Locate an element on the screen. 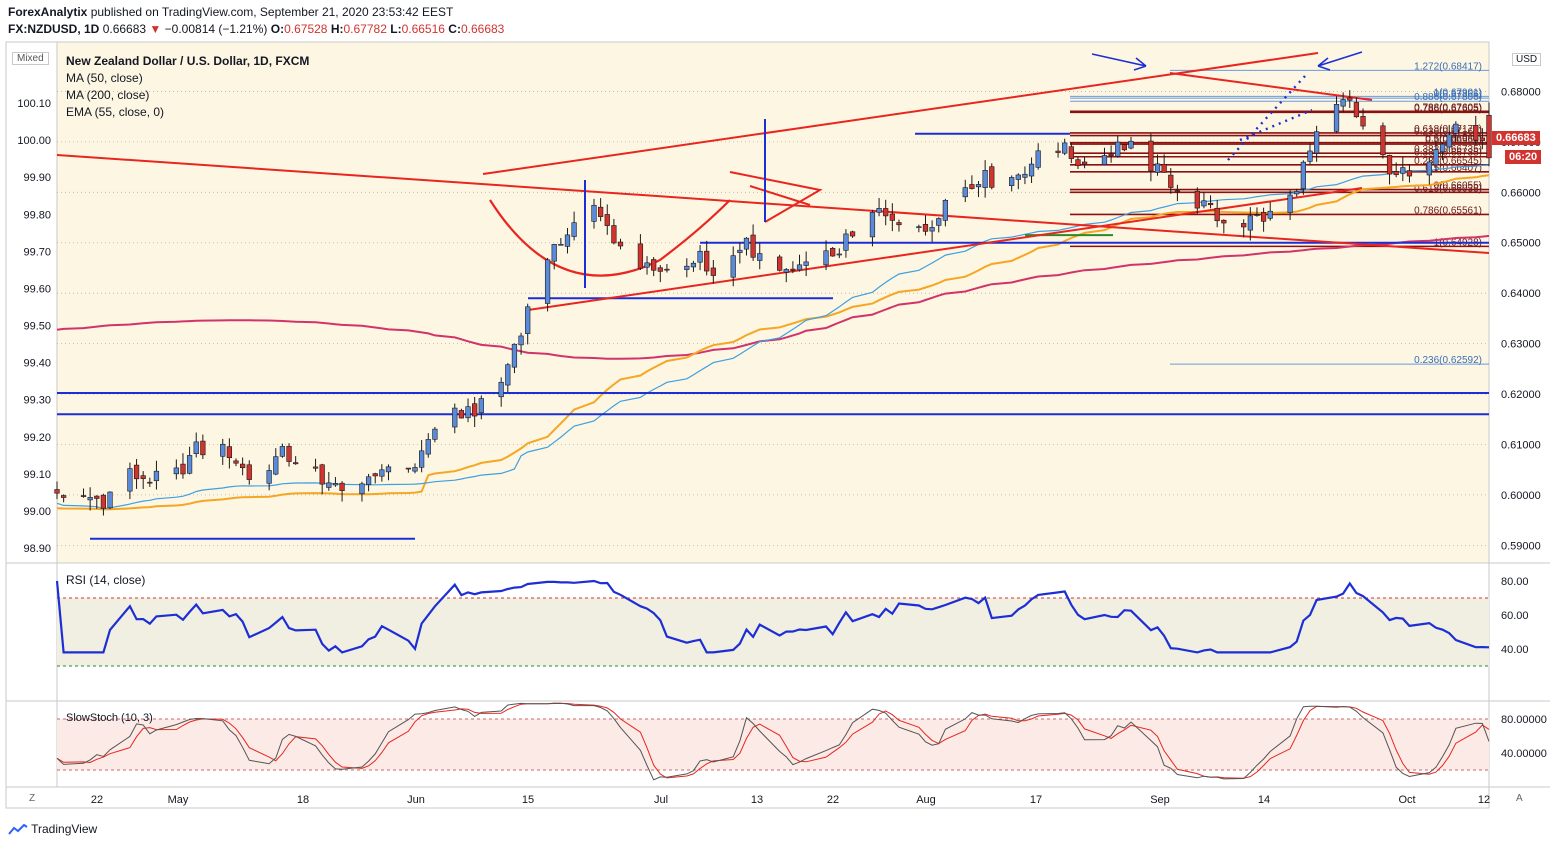 Image resolution: width=1559 pixels, height=849 pixels. price-tick-label: 0.65000 is located at coordinates (1521, 244).